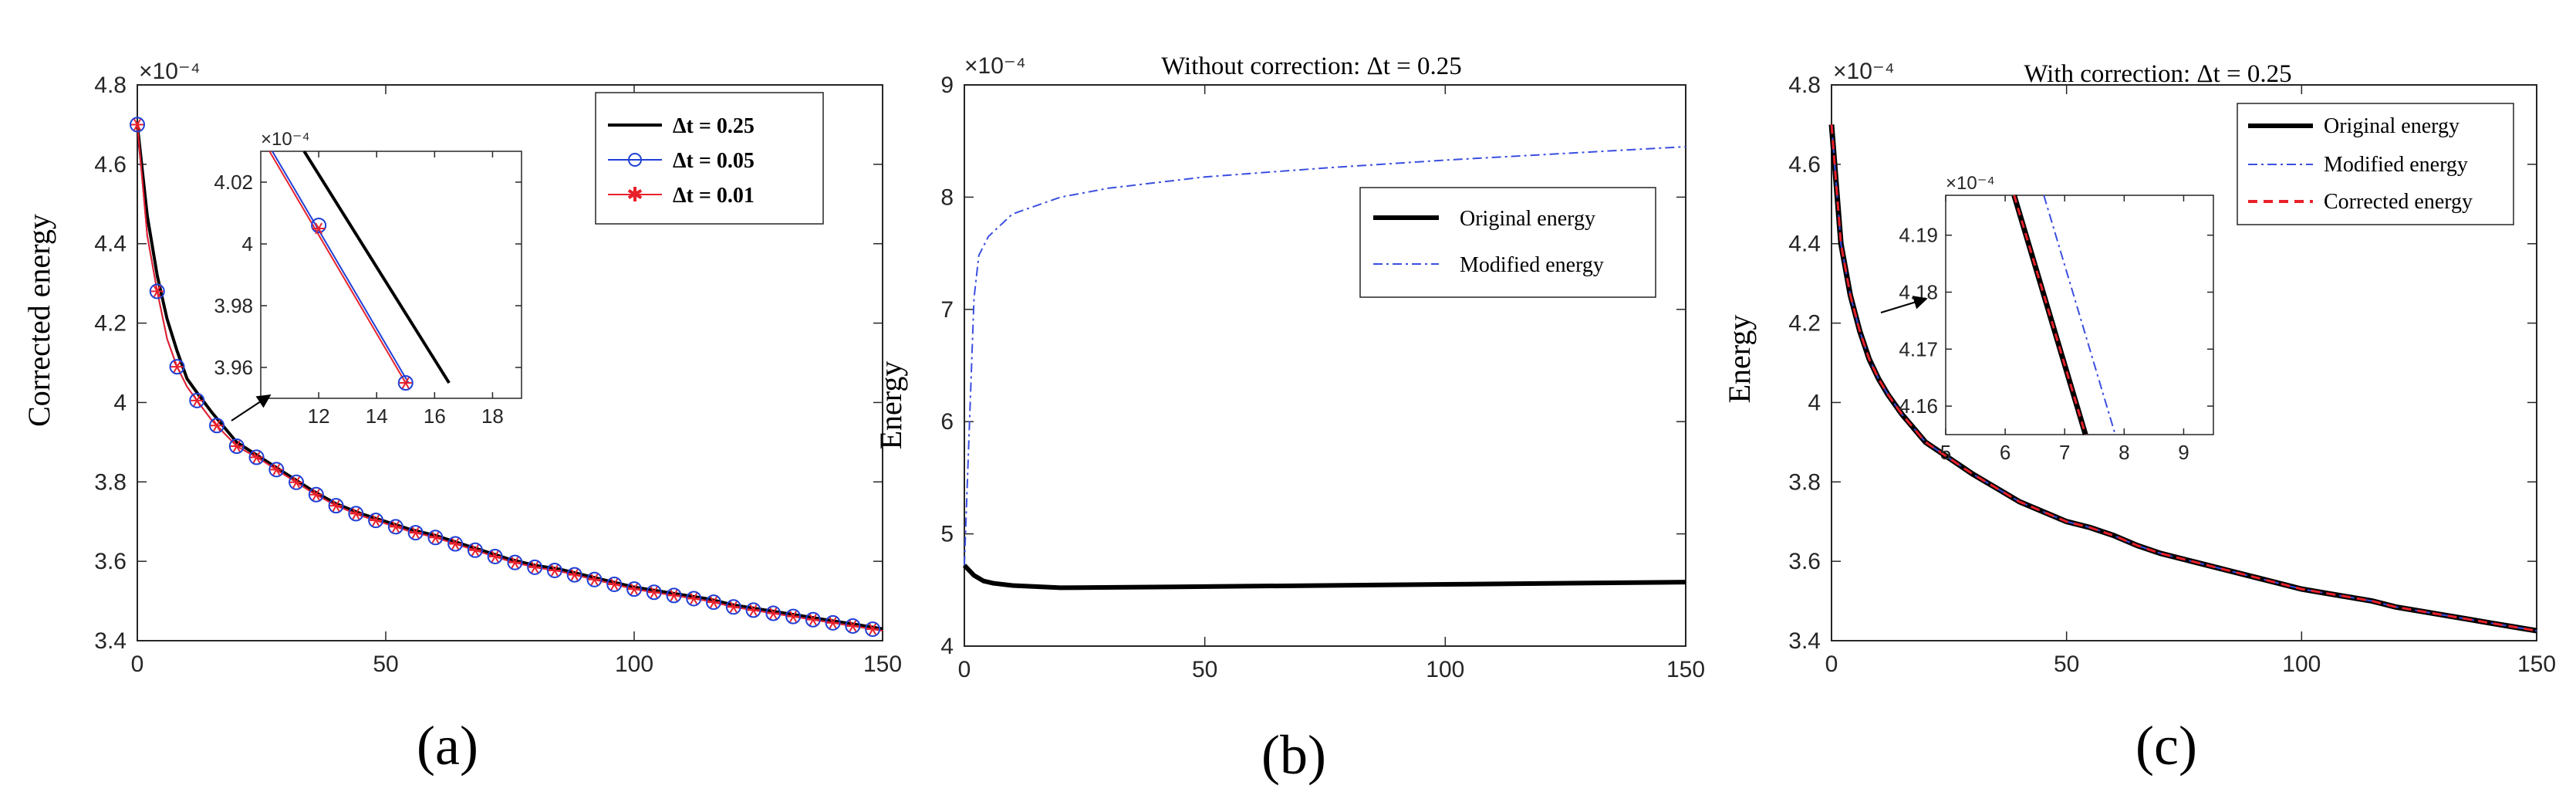  Describe the element at coordinates (1946, 452) in the screenshot. I see `x-tick-label: 5` at that location.